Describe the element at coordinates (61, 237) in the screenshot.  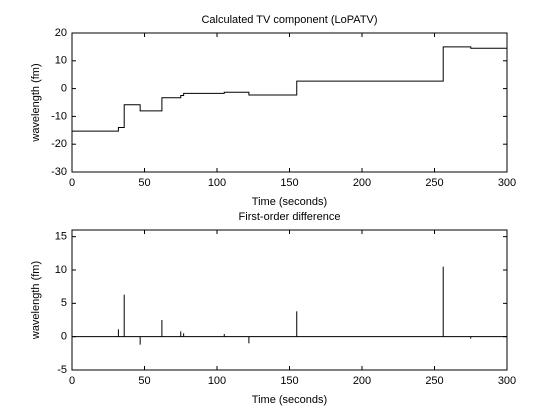
I see `y-tick-label: 15` at that location.